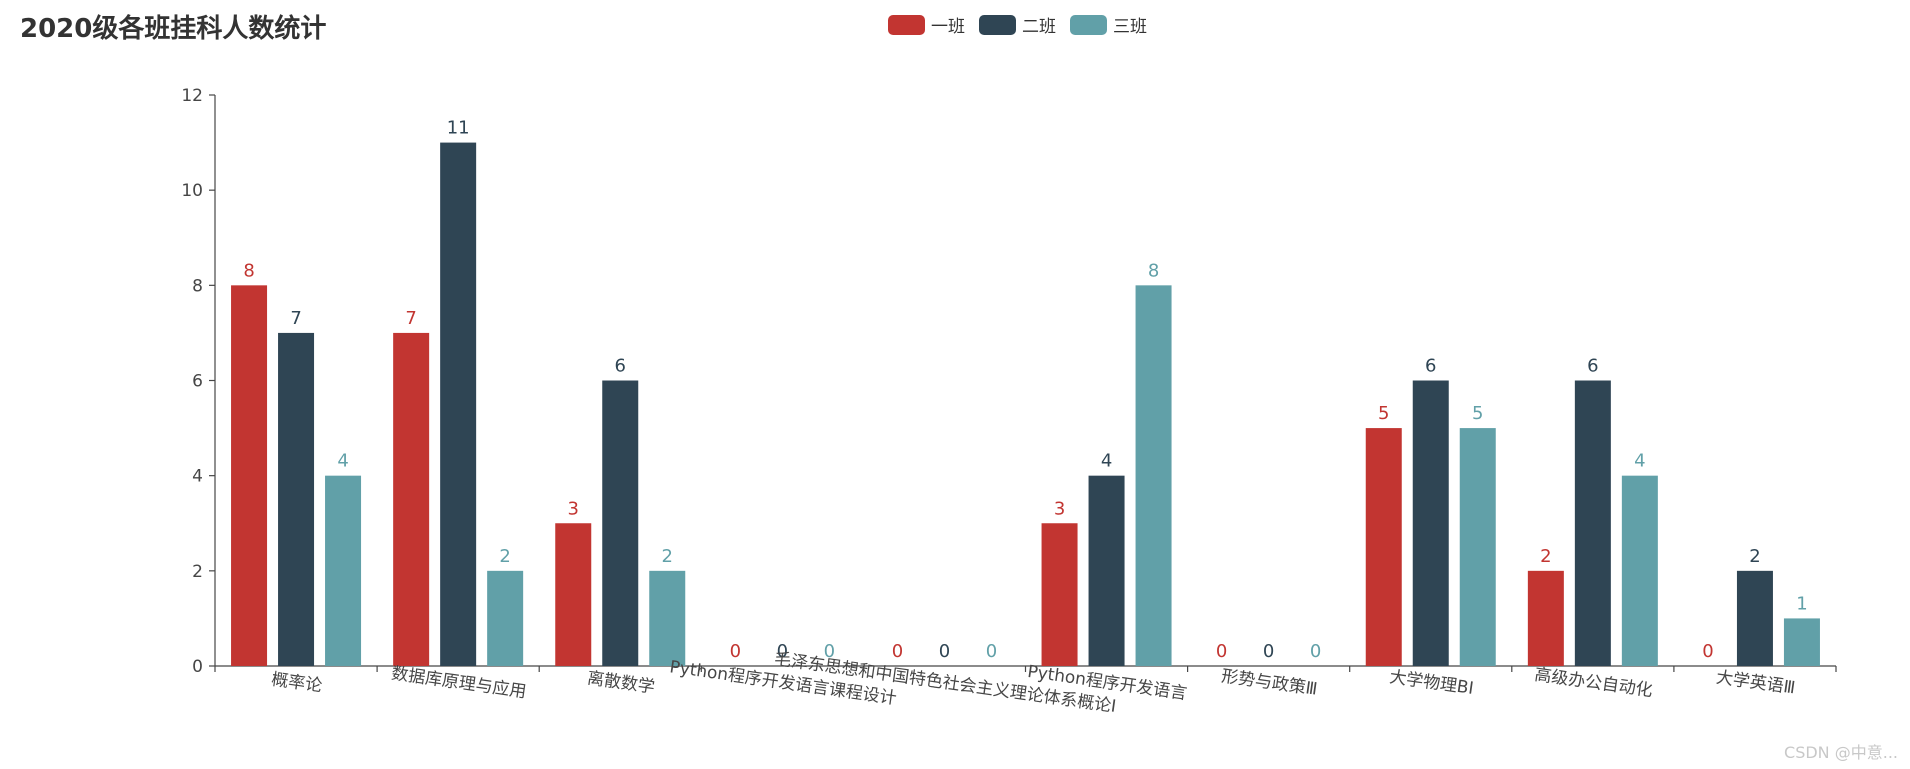 This screenshot has height=769, width=1910. I want to click on y-tick-label: 12, so click(192, 96).